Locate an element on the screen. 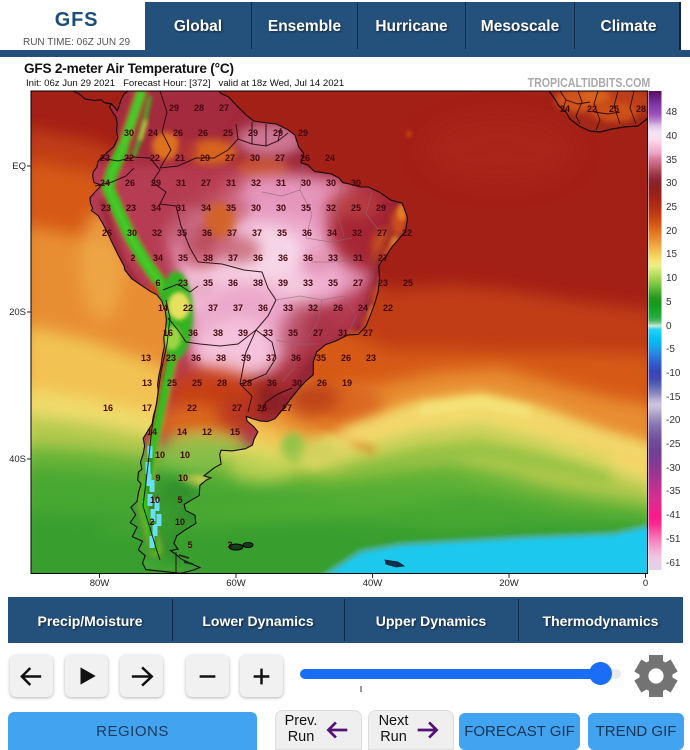 The image size is (690, 750). svg-text: 60W is located at coordinates (236, 583).